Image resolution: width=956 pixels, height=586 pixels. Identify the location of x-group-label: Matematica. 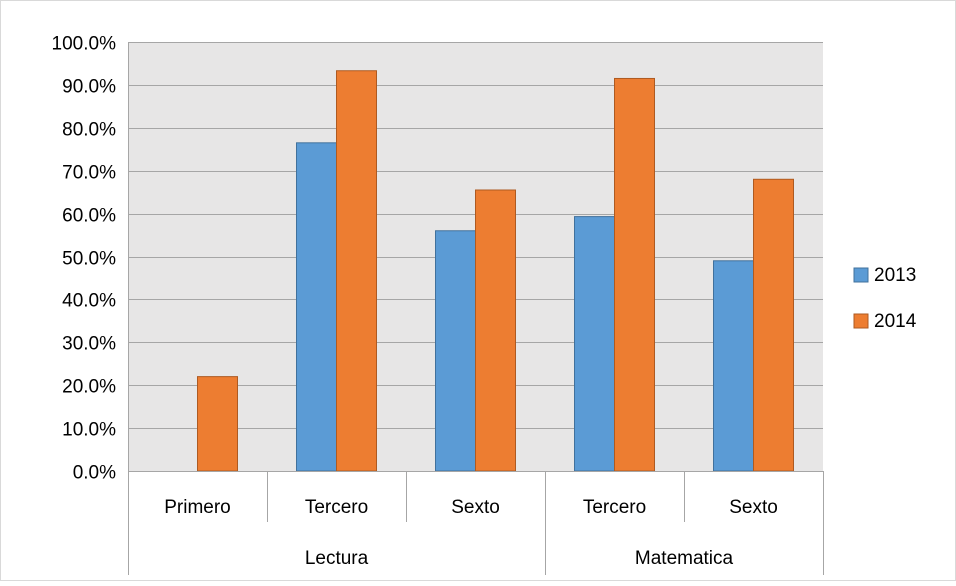
(684, 558).